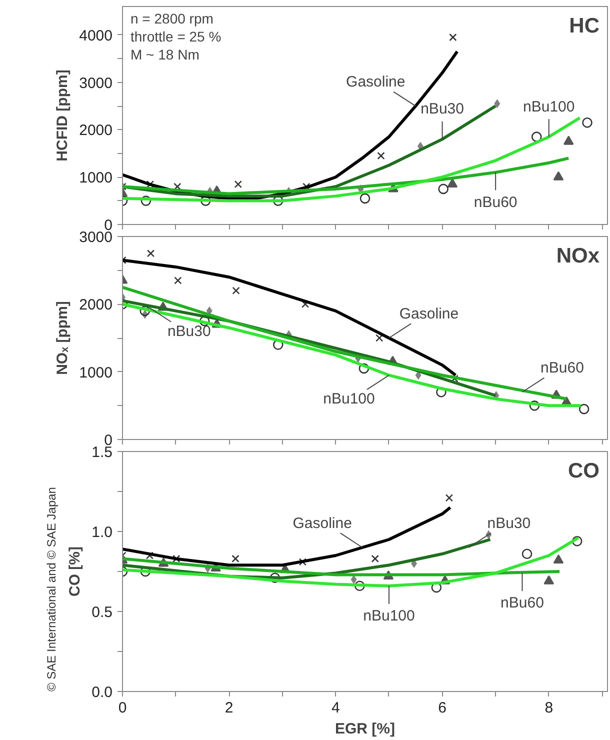 The height and width of the screenshot is (740, 610). Describe the element at coordinates (172, 18) in the screenshot. I see `annotation: n = 2800 rpm` at that location.